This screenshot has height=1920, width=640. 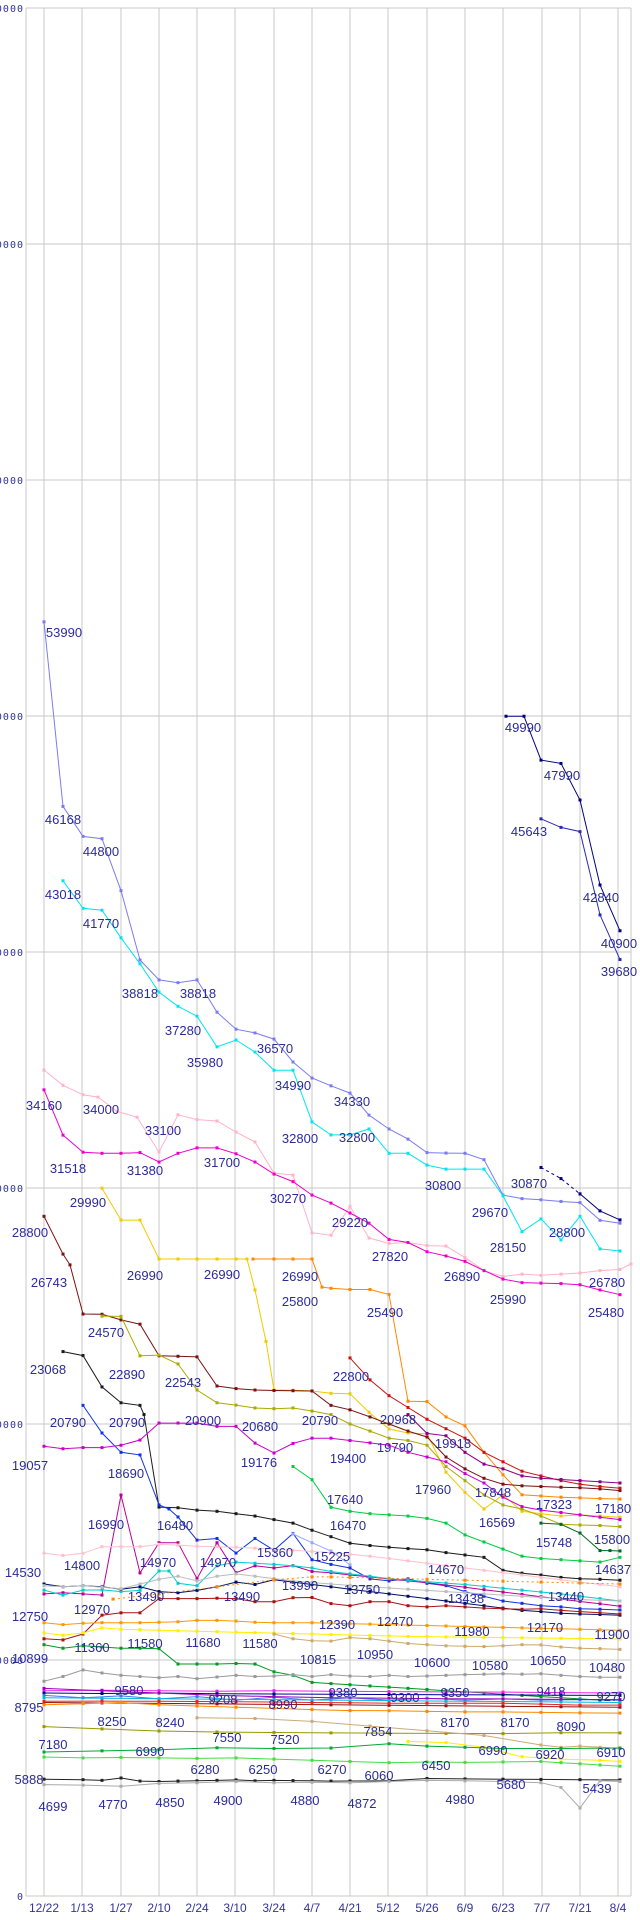 What do you see at coordinates (503, 1762) in the screenshot?
I see `series-marker-lime1` at bounding box center [503, 1762].